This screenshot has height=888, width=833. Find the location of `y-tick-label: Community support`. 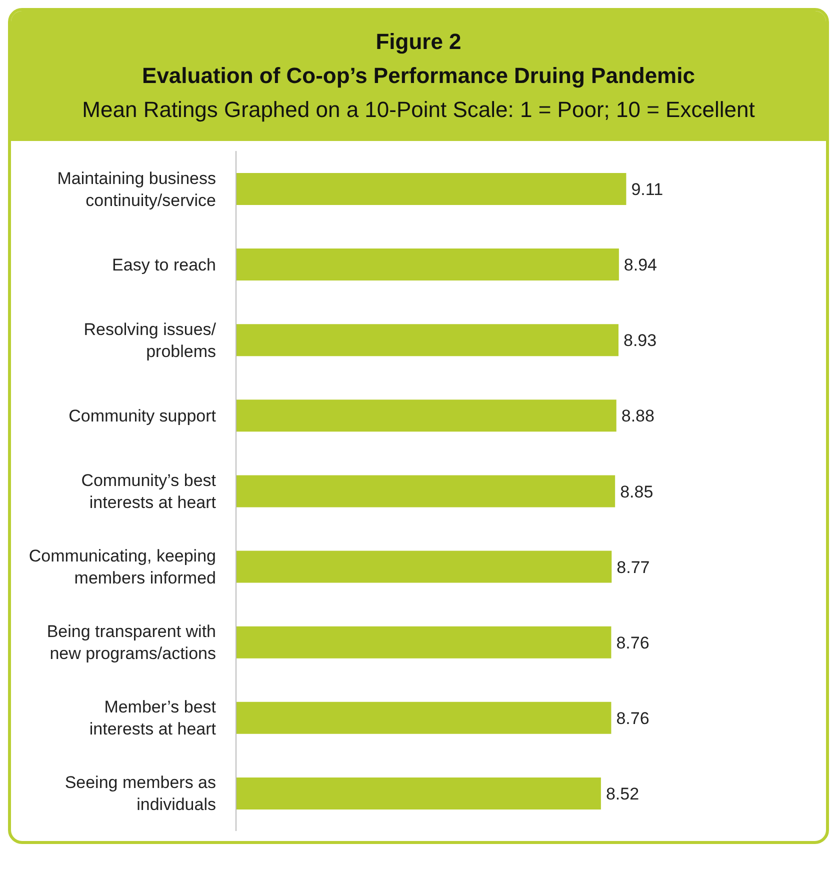

y-tick-label: Community support is located at coordinates (142, 415).